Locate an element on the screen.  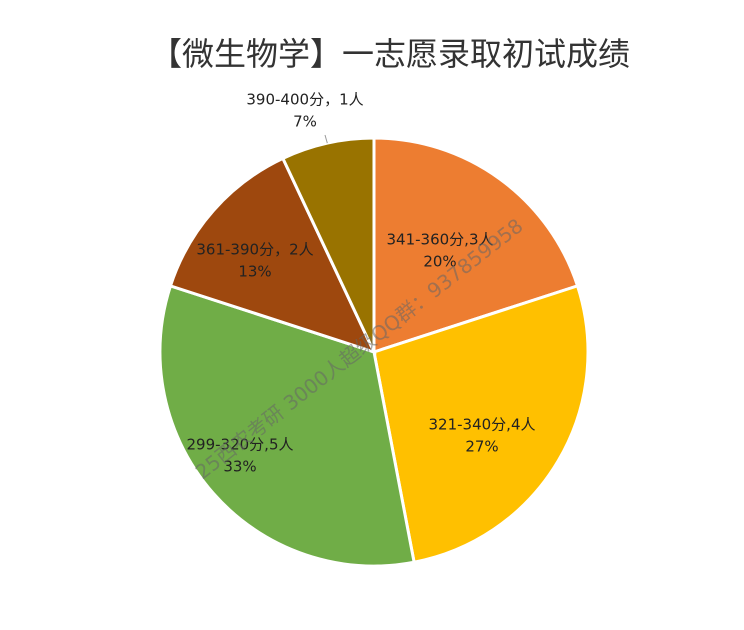
slice-value-label: 27% is located at coordinates (481, 447).